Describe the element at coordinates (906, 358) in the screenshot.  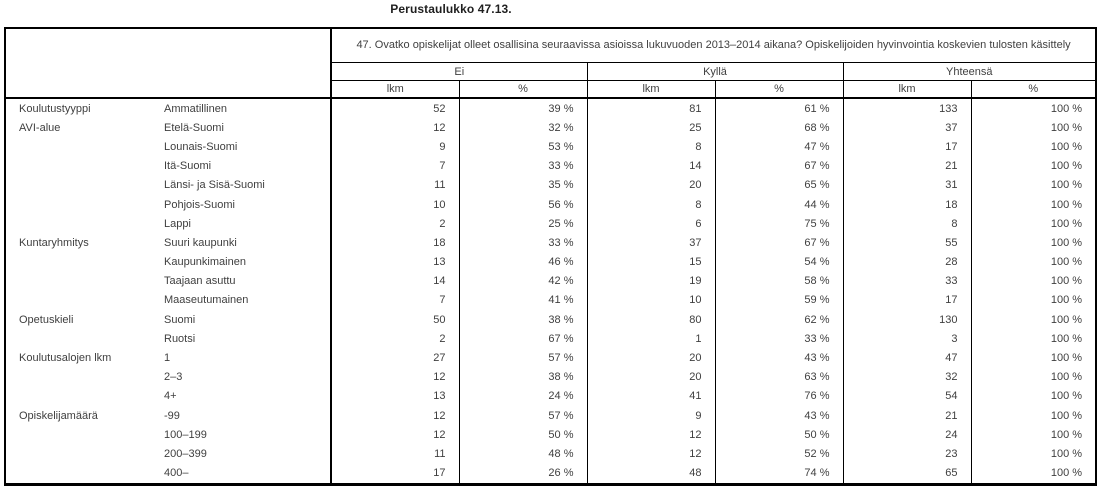
I see `cell-count: 47` at that location.